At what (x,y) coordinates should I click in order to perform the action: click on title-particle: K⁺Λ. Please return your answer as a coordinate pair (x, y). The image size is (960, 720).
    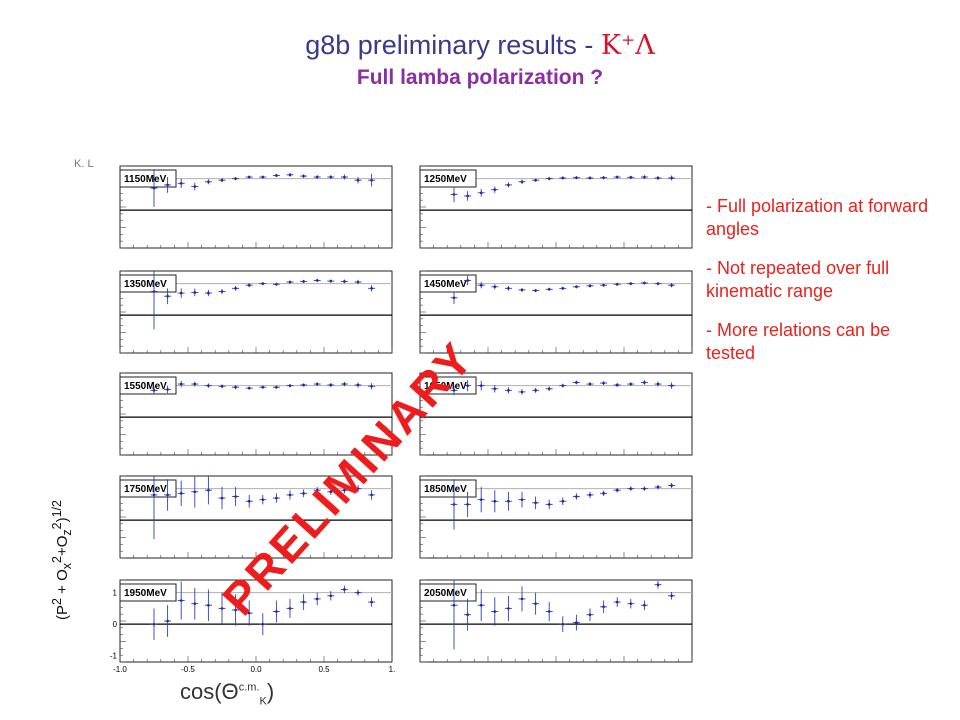
    Looking at the image, I should click on (627, 45).